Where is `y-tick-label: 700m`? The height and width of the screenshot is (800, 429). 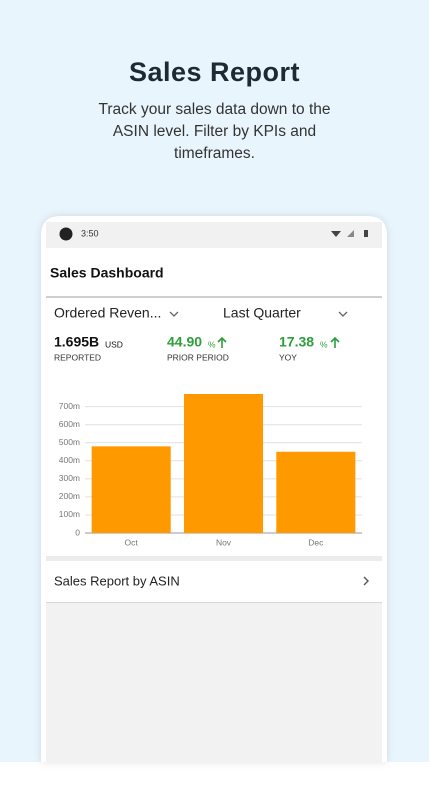 y-tick-label: 700m is located at coordinates (69, 406).